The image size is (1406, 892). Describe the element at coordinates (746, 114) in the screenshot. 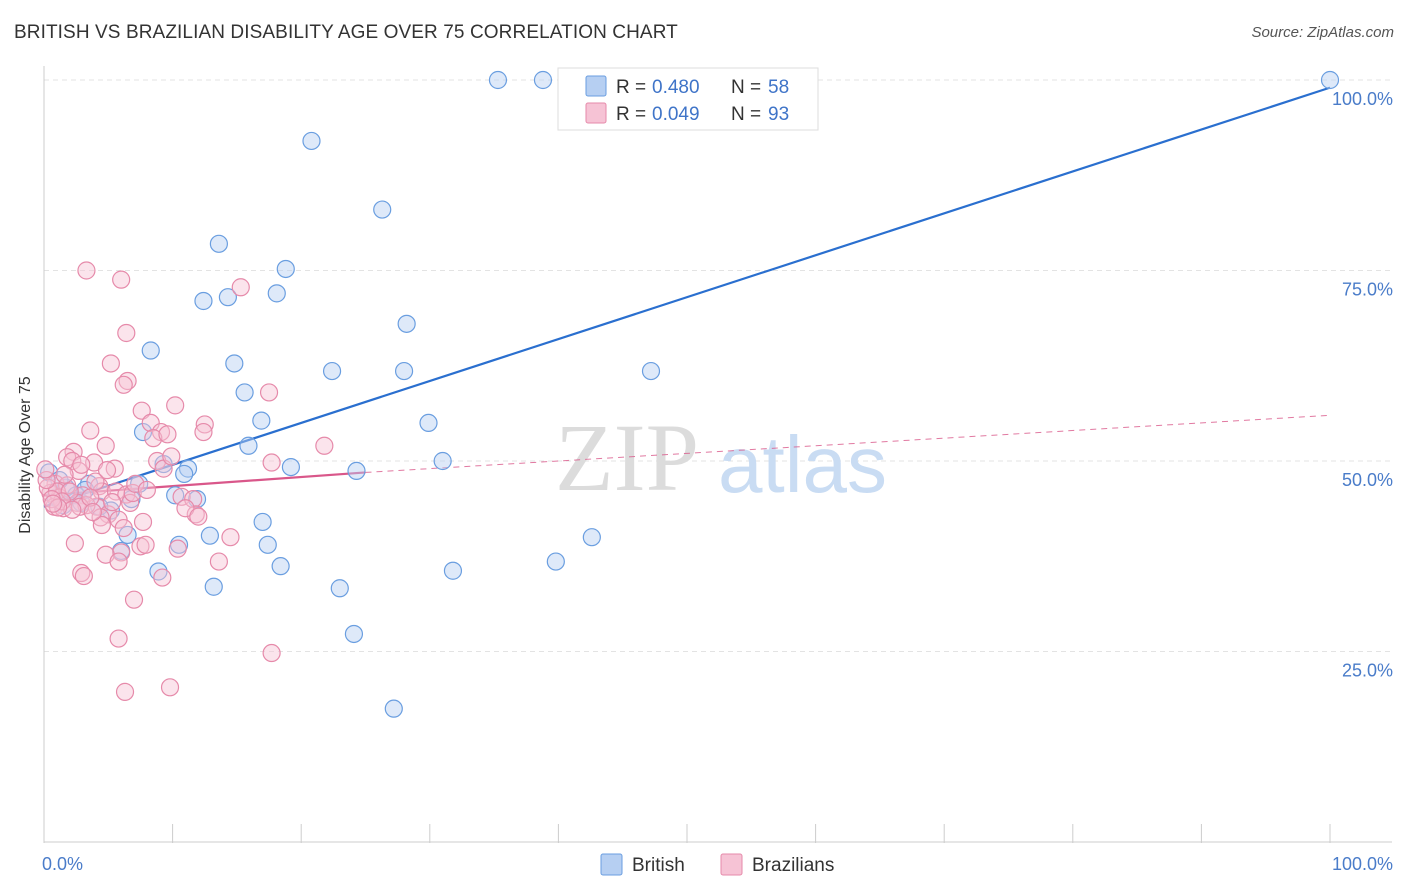

I see `legend-n-label-brazilians: N =` at that location.